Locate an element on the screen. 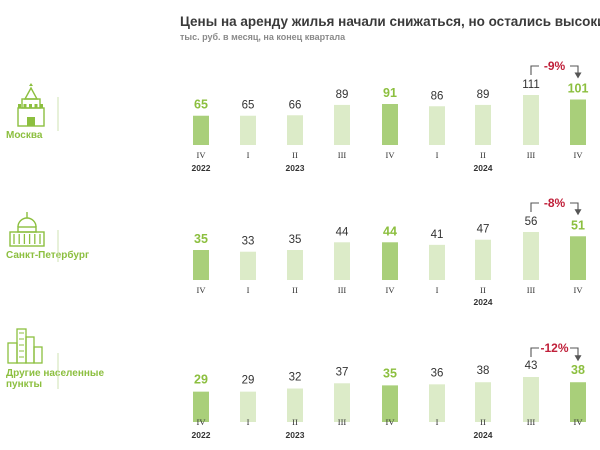 This screenshot has height=450, width=600. data-label: 86 is located at coordinates (437, 96).